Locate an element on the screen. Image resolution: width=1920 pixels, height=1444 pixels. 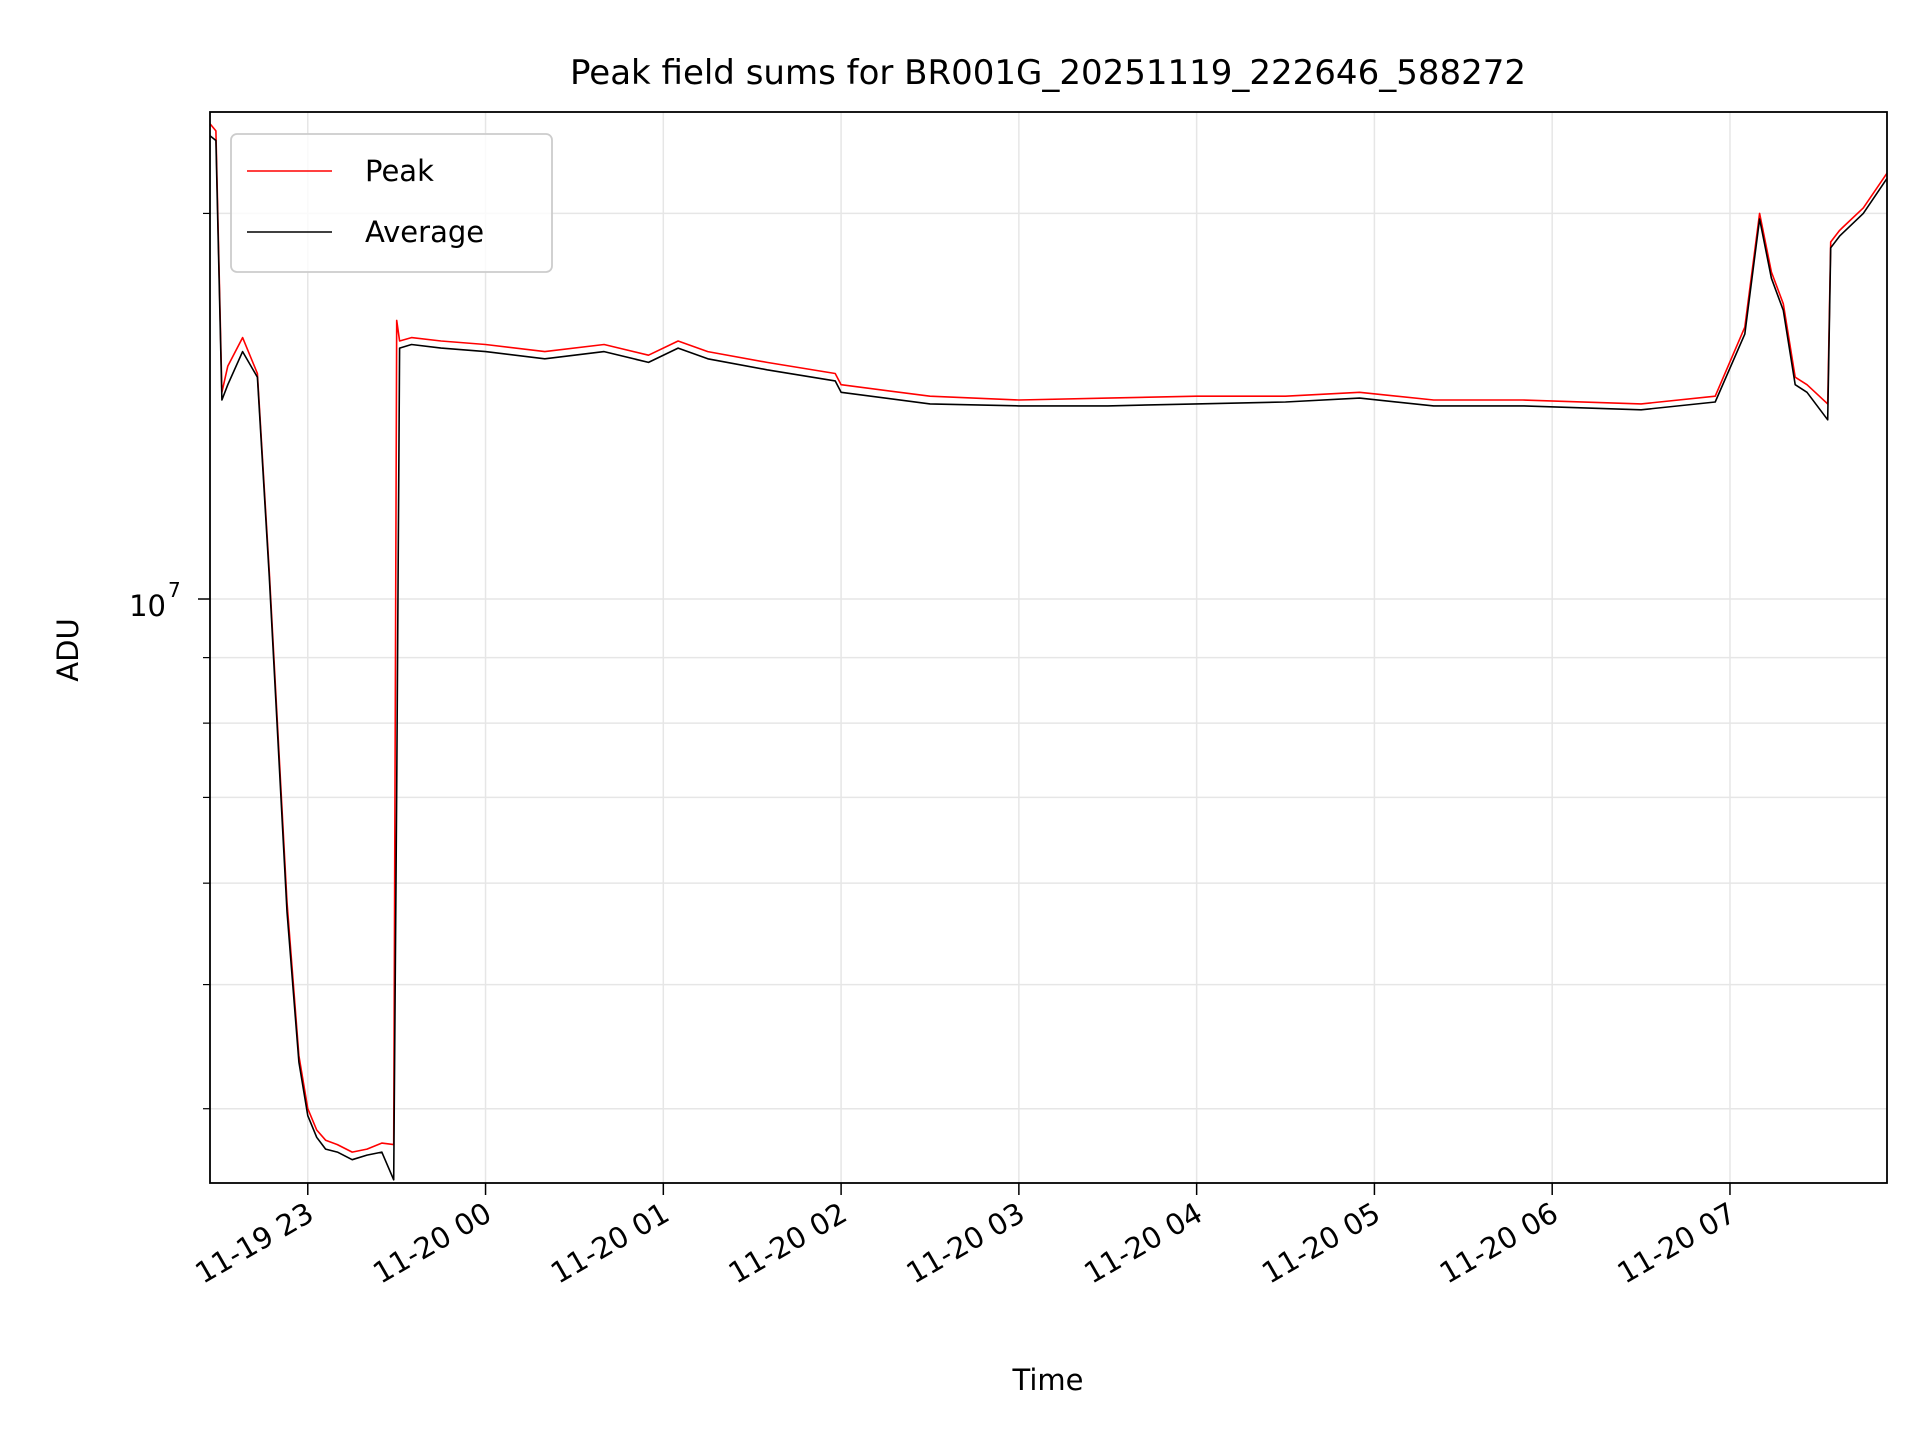
y-tick-label-exponent: 7 is located at coordinates (174, 590).